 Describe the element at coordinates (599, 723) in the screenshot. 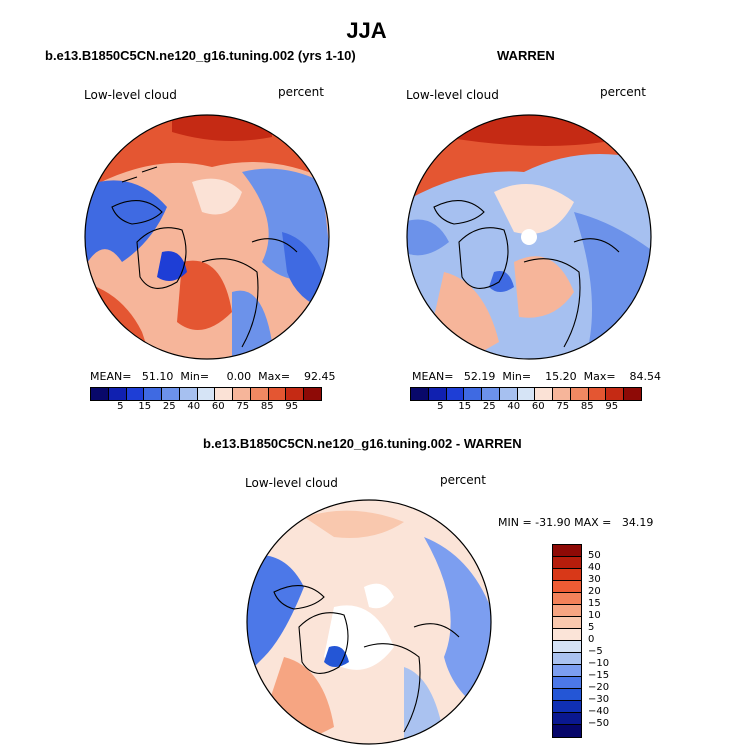

I see `colorbar-tick-label: −50` at that location.